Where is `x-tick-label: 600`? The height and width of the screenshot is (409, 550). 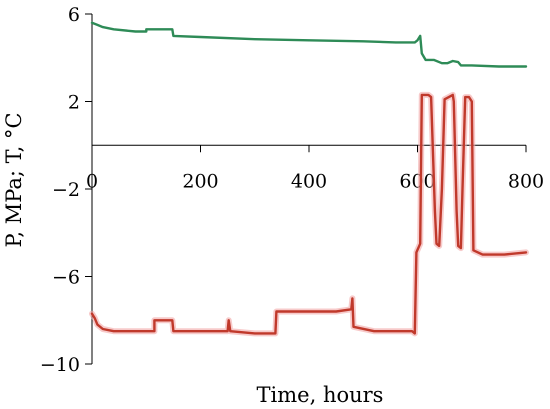 x-tick-label: 600 is located at coordinates (417, 181).